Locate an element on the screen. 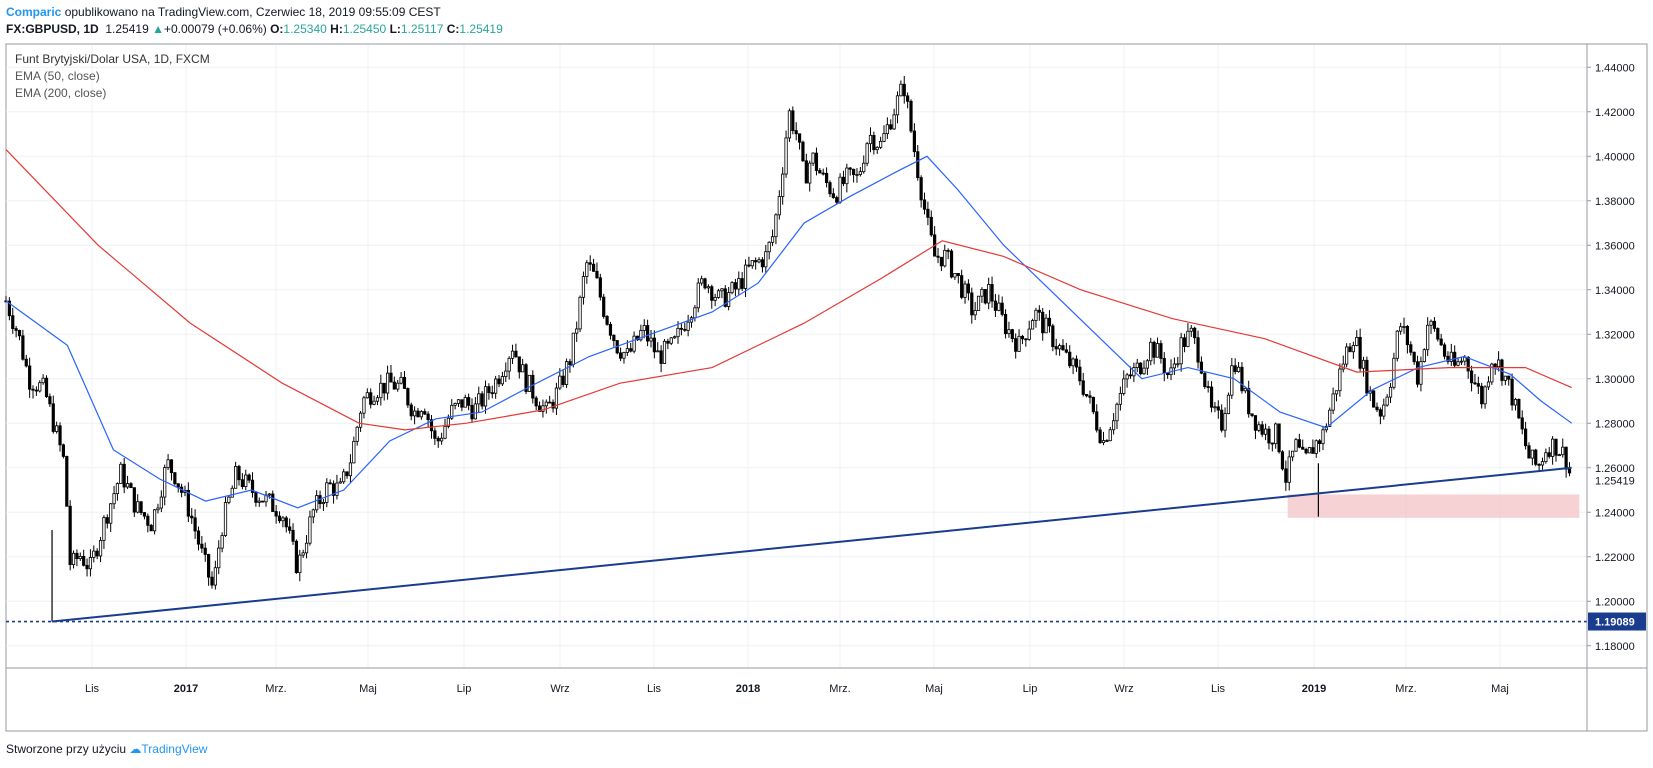  x-tick-label: 2017 is located at coordinates (186, 689).